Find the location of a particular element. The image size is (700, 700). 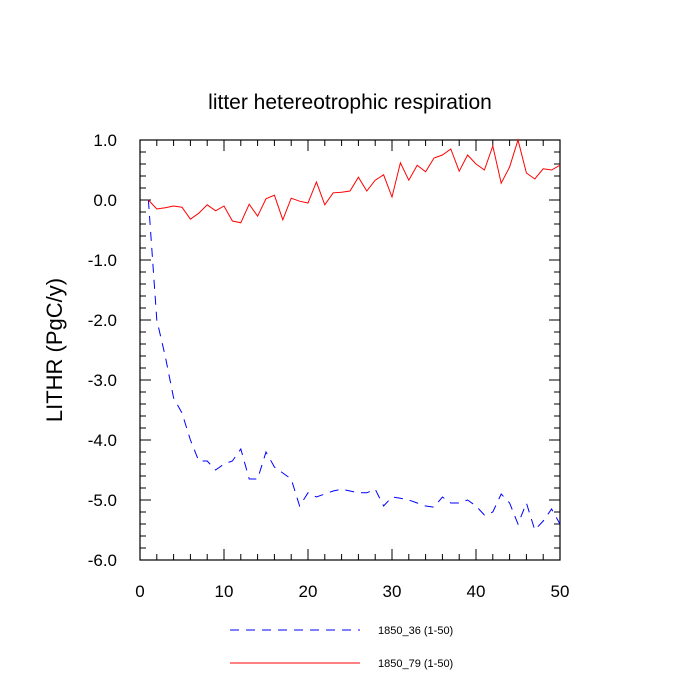

x-tick-label: 40 is located at coordinates (476, 591).